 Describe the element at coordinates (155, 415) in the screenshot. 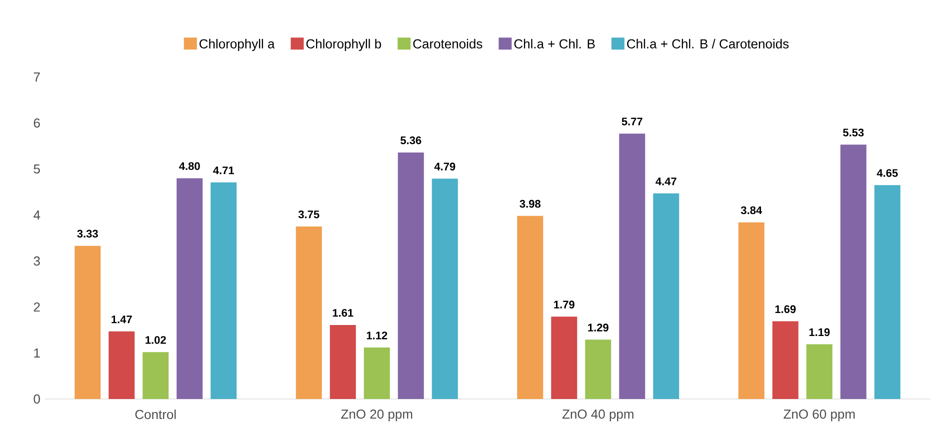

I see `x-tick-label: Control` at that location.